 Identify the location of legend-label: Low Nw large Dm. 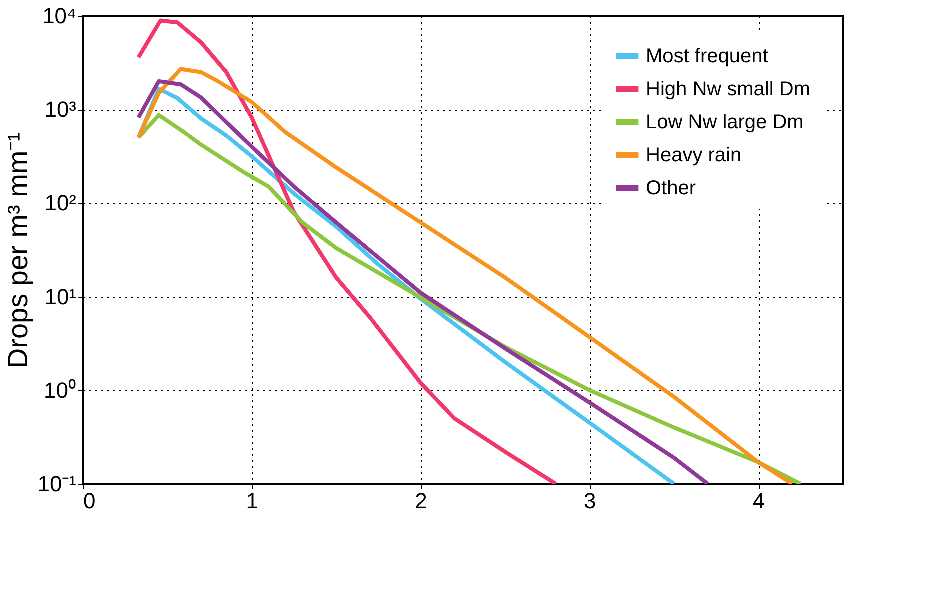
(725, 123).